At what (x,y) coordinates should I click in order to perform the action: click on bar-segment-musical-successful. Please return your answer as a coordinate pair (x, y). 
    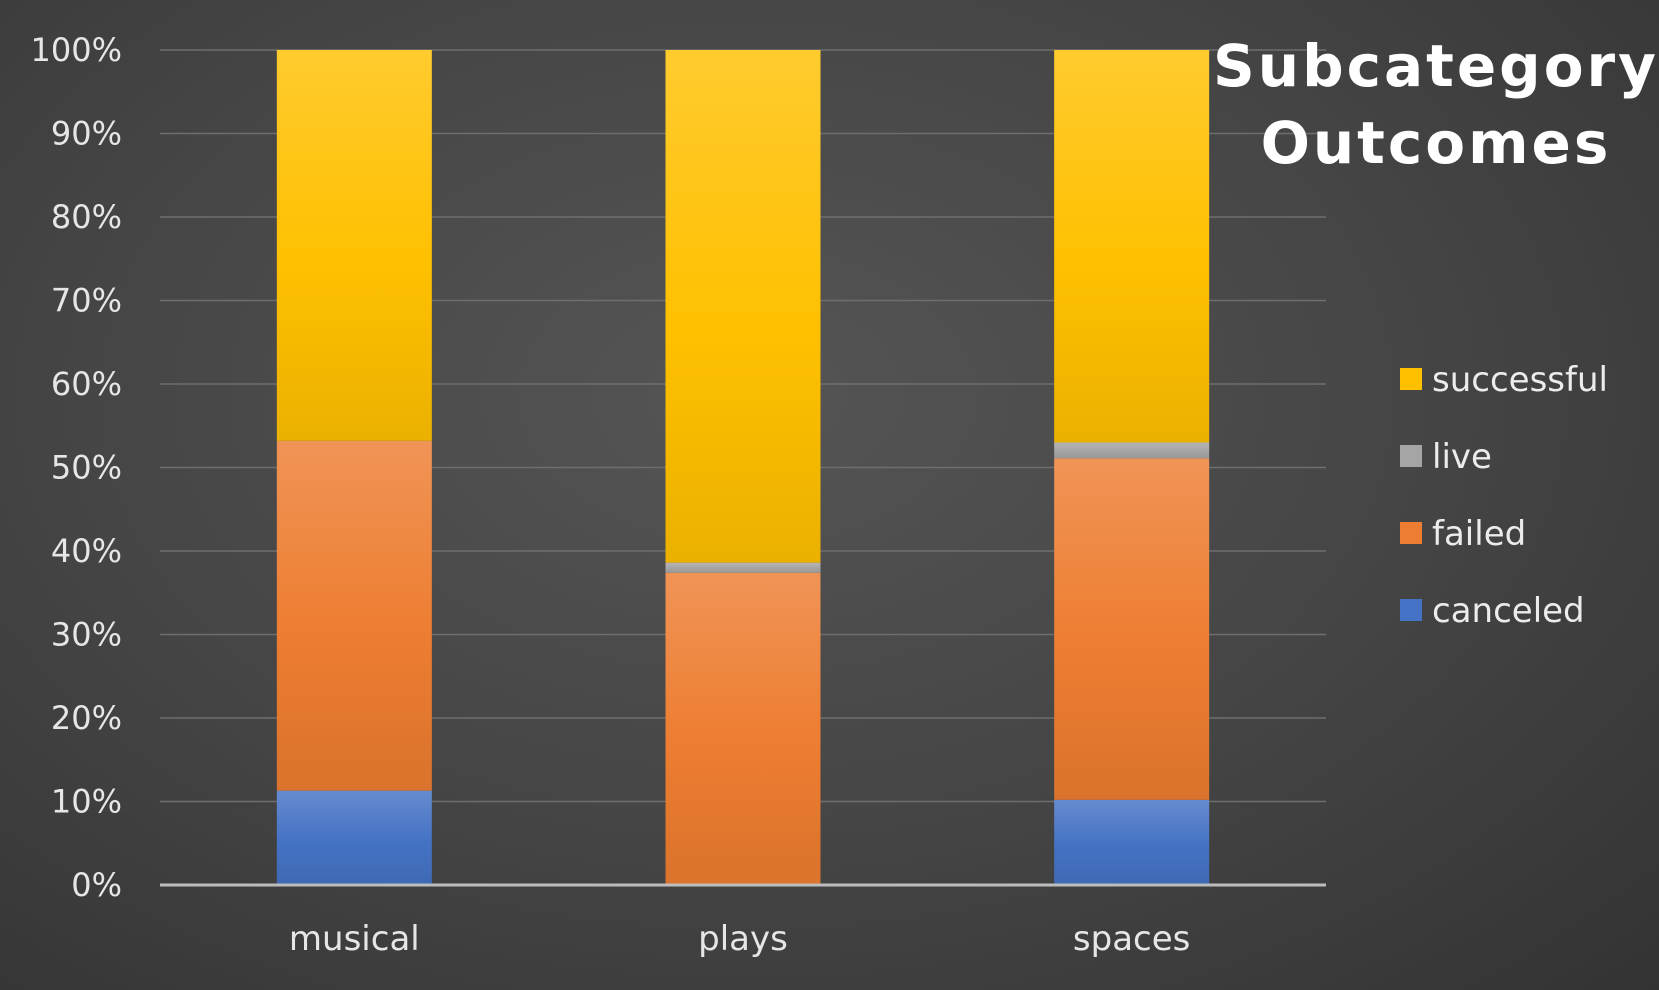
    Looking at the image, I should click on (354, 245).